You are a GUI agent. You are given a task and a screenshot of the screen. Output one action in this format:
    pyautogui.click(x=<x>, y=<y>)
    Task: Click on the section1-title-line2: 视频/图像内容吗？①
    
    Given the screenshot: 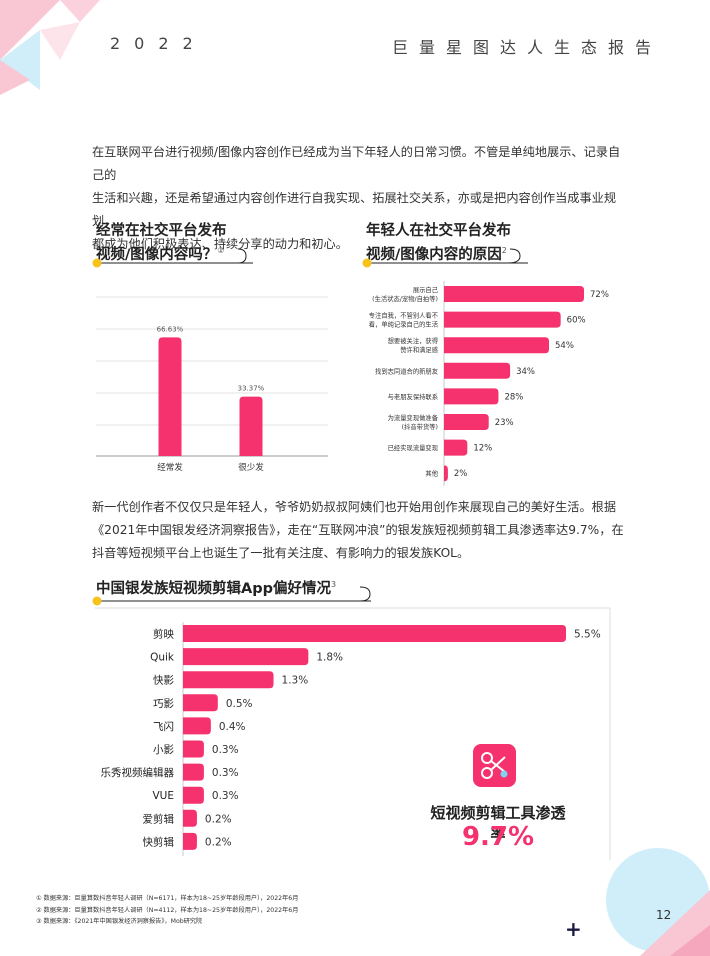 What is the action you would take?
    pyautogui.click(x=160, y=254)
    